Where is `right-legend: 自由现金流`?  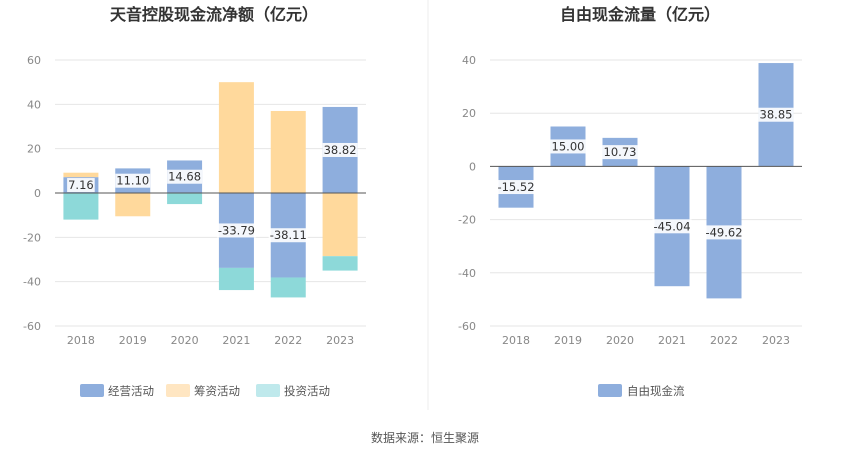
right-legend: 自由现金流 is located at coordinates (641, 391).